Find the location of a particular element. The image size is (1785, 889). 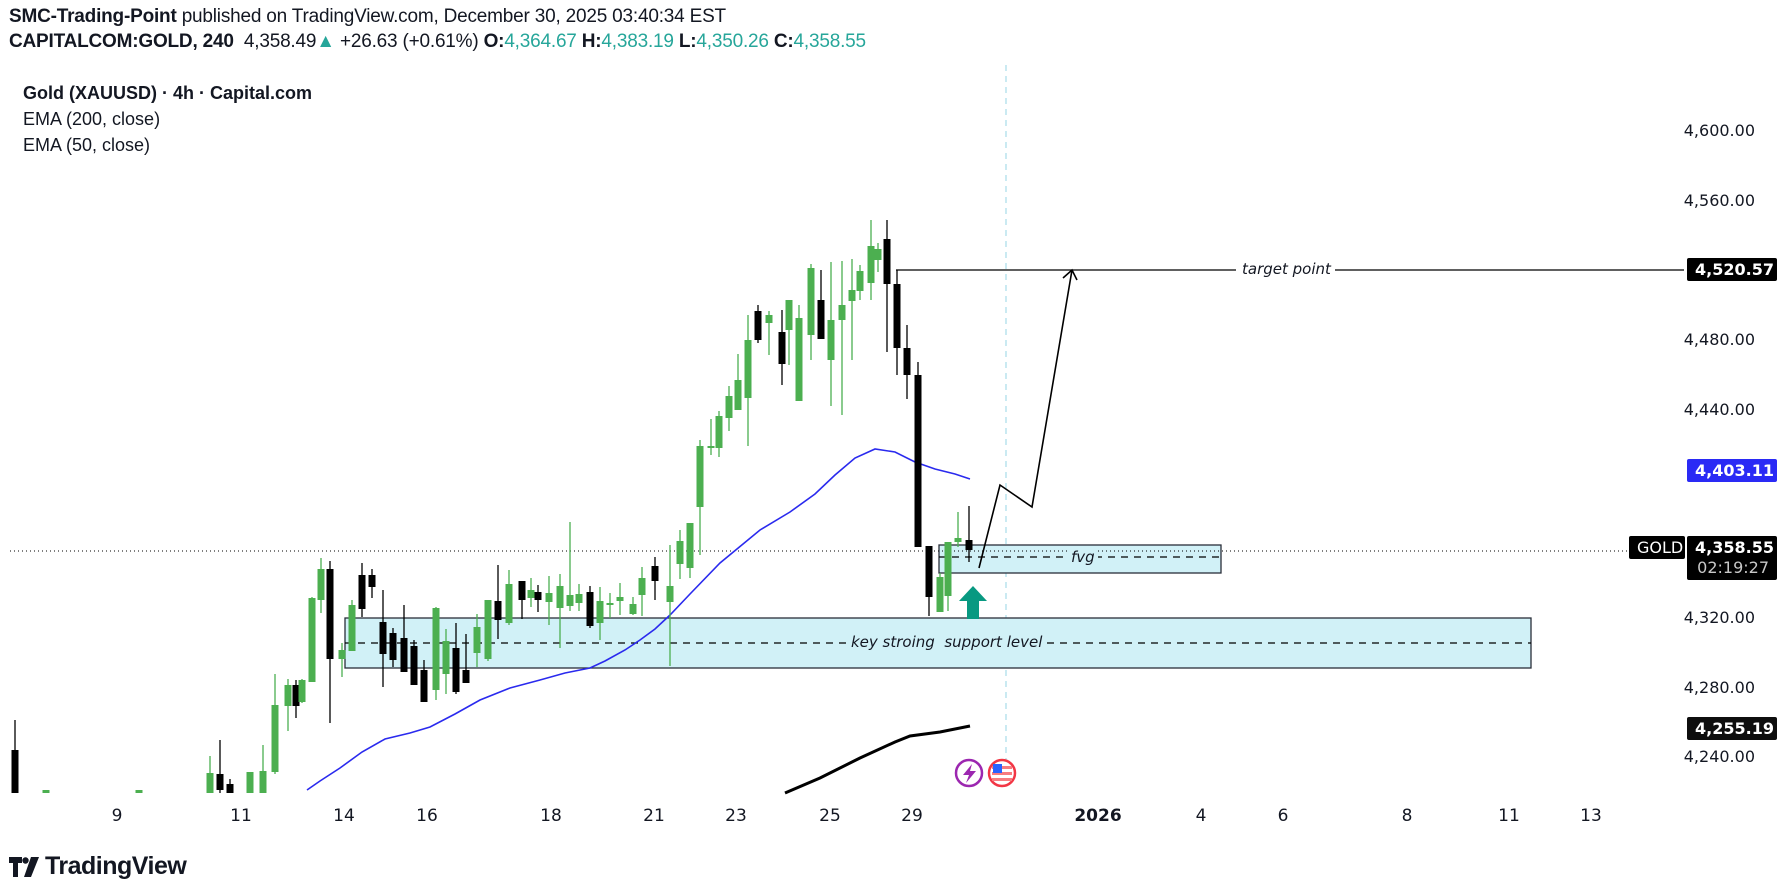

time-tick: 4 is located at coordinates (1201, 816).